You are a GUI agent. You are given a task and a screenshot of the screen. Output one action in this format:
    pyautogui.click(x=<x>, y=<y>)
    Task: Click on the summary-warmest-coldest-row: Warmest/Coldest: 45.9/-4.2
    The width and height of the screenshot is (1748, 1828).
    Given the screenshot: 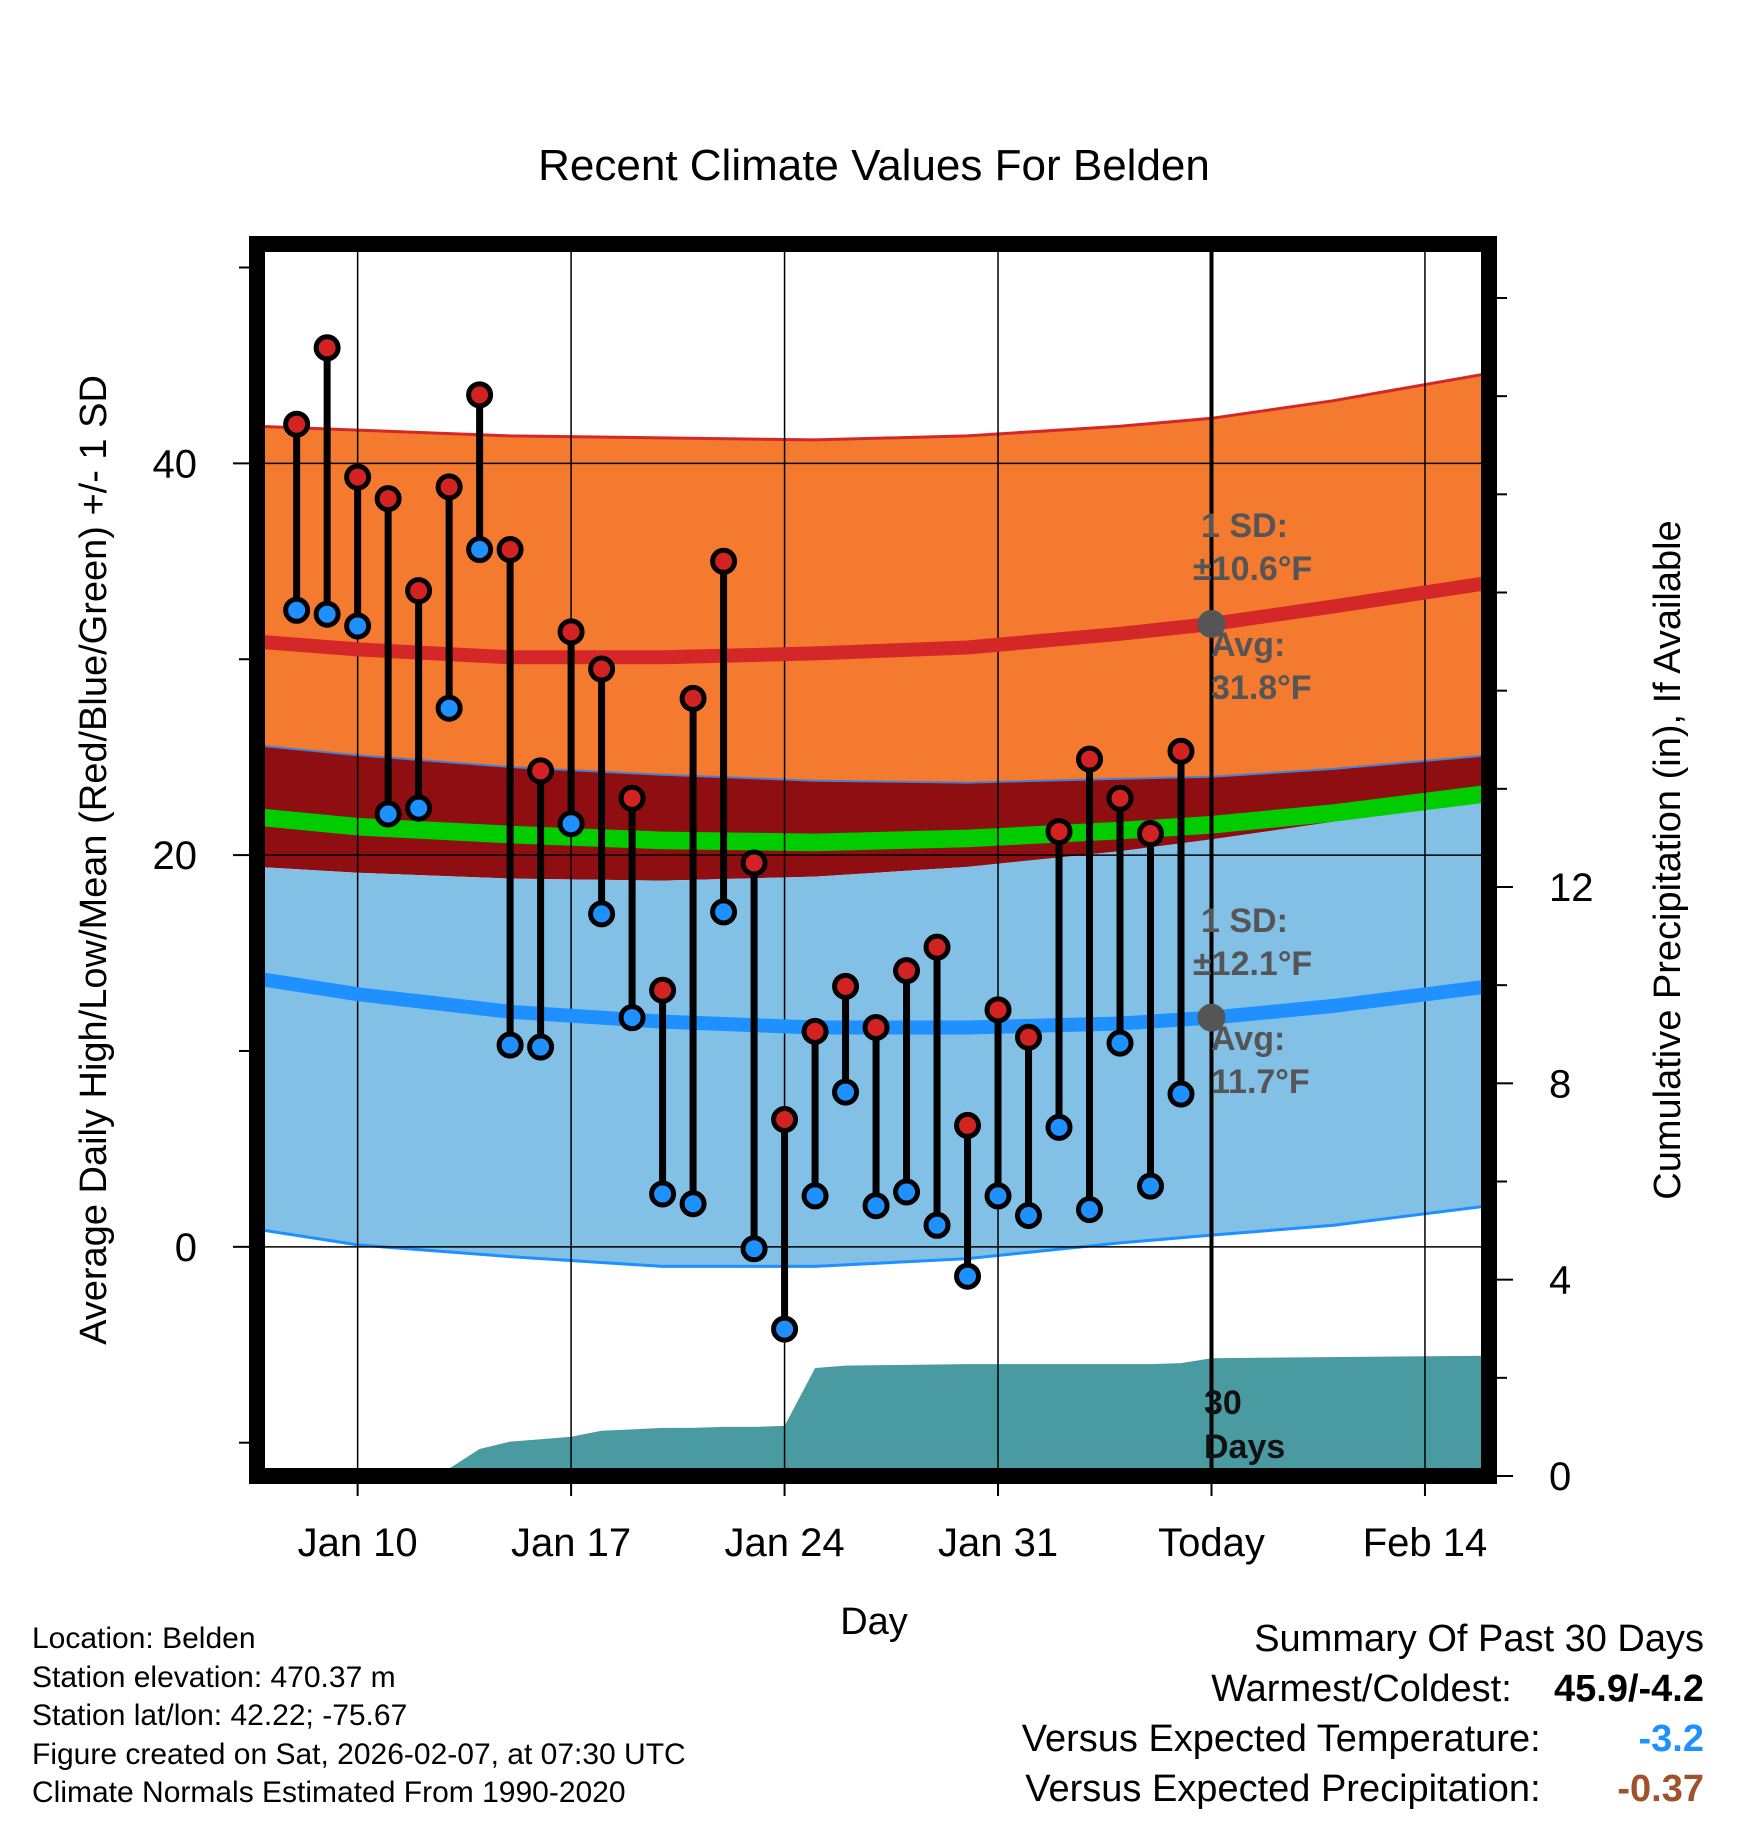 What is the action you would take?
    pyautogui.click(x=1363, y=1689)
    